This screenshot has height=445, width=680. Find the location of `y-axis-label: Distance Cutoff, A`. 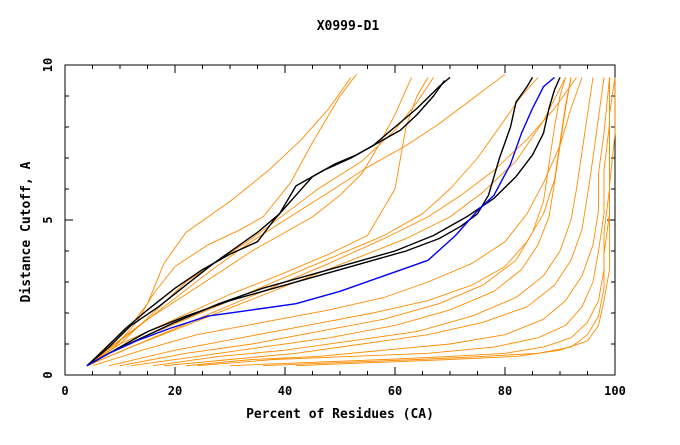

y-axis-label: Distance Cutoff, A is located at coordinates (26, 231).